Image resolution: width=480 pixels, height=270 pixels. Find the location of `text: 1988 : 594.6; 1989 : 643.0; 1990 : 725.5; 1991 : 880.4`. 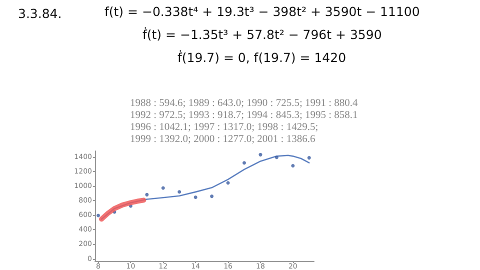

text: 1988 : 594.6; 1989 : 643.0; 1990 : 725.5; 1991 : 880.4 is located at coordinates (244, 103).